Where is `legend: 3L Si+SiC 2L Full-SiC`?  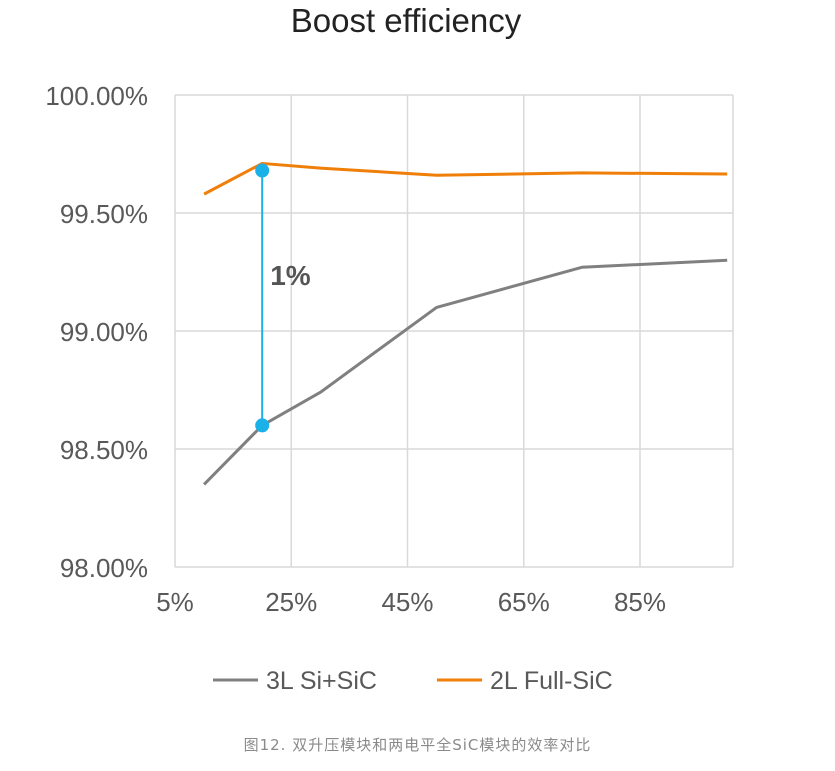 legend: 3L Si+SiC 2L Full-SiC is located at coordinates (413, 681).